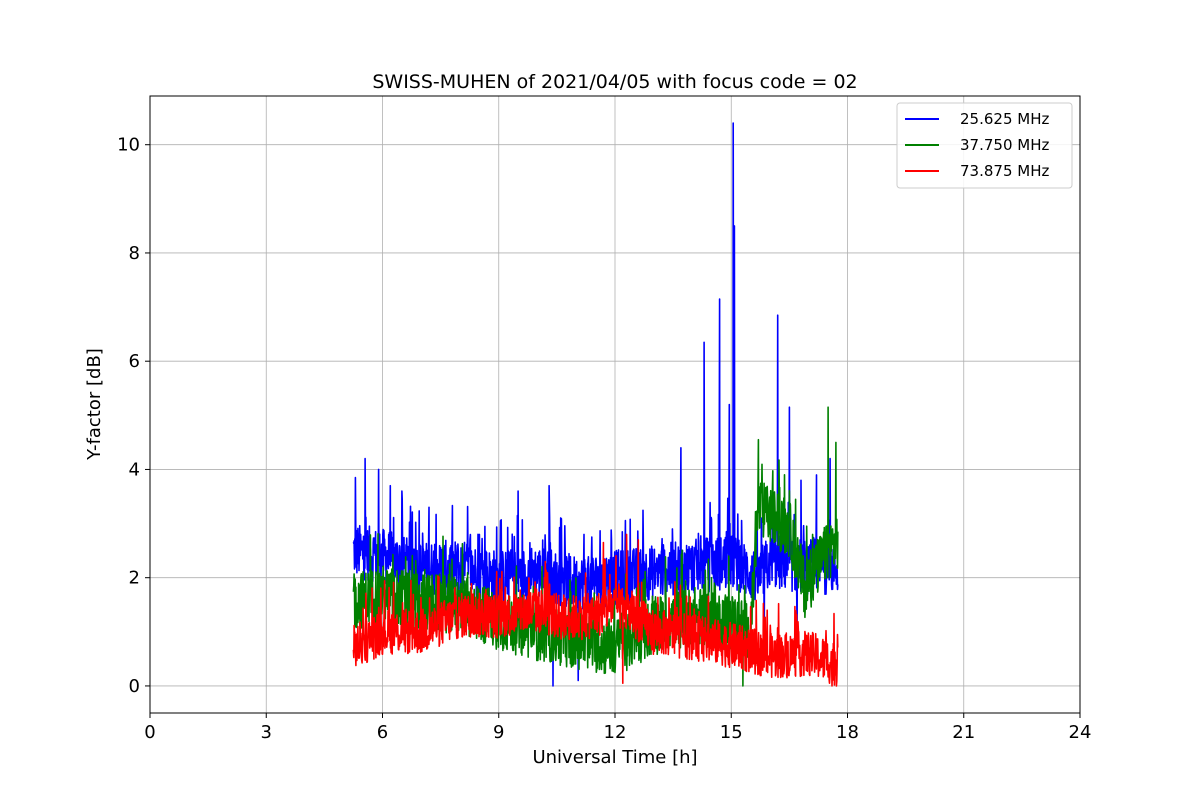  I want to click on x-axis-label: Universal Time [h], so click(614, 757).